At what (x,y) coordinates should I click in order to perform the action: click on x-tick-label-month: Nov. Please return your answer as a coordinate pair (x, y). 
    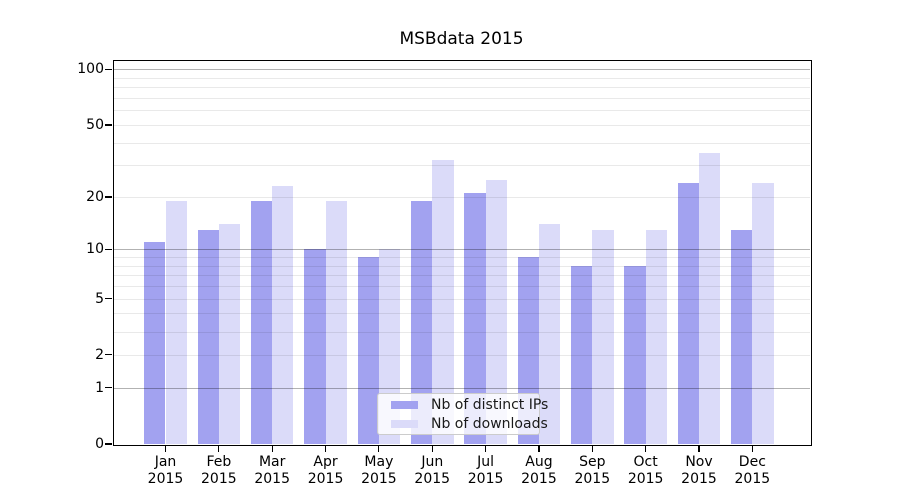
    Looking at the image, I should click on (699, 462).